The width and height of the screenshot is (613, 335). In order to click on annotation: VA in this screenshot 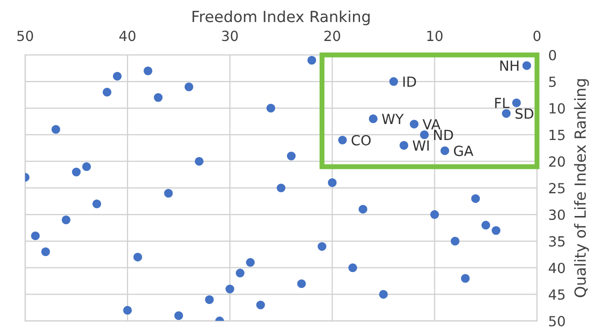, I will do `click(431, 124)`.